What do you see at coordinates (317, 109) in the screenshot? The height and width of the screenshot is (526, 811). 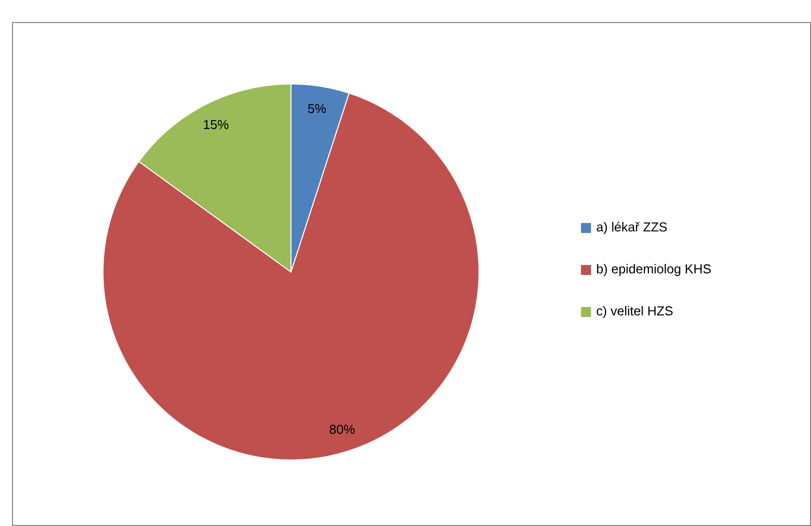 I see `data-label: 5%` at bounding box center [317, 109].